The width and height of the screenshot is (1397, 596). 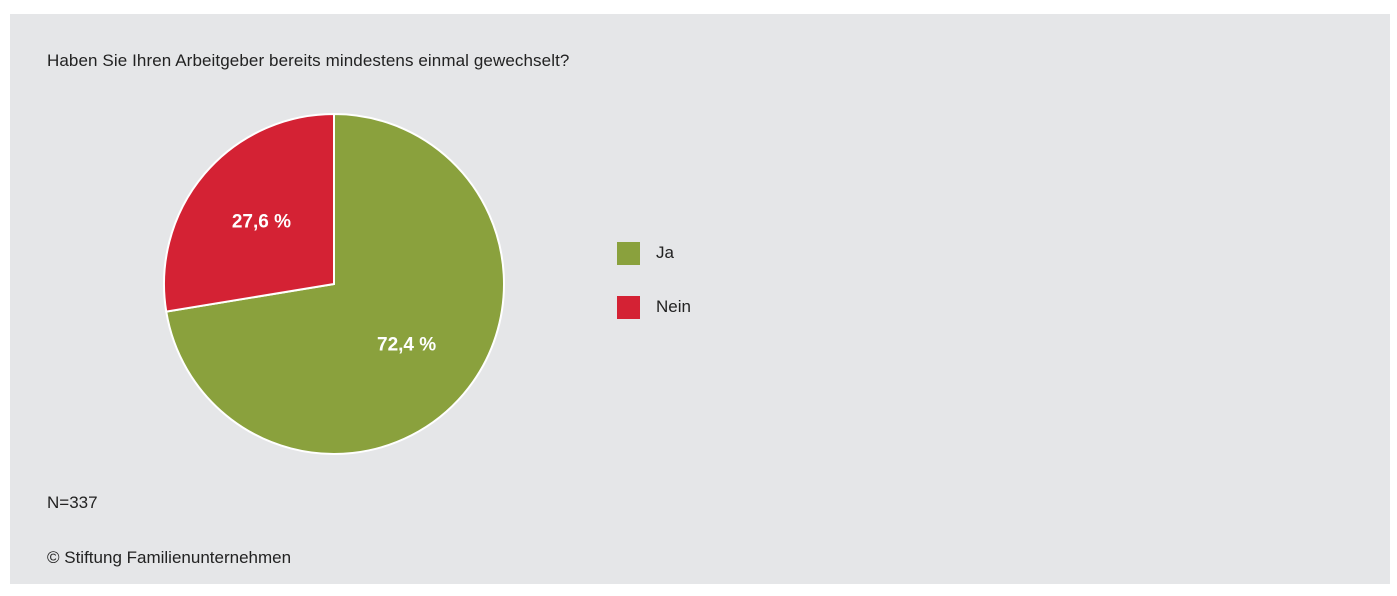 I want to click on pie-chart: 72,4 % 27,6 %, so click(x=334, y=283).